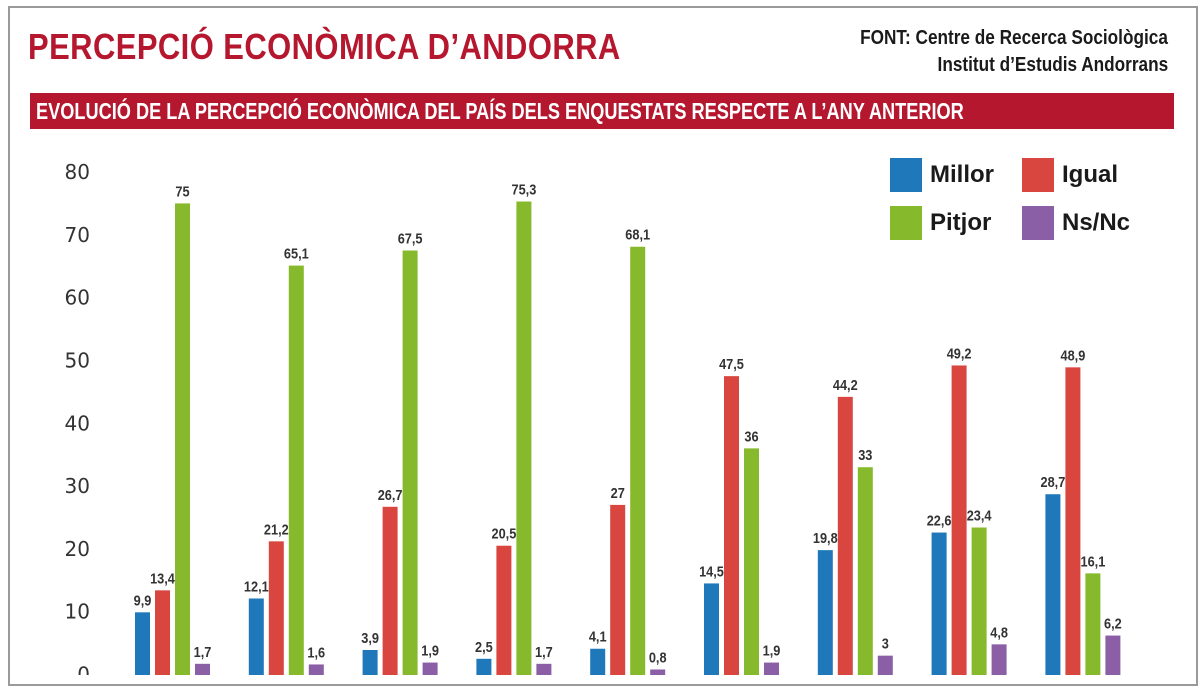  What do you see at coordinates (885, 643) in the screenshot?
I see `data-label: 3` at bounding box center [885, 643].